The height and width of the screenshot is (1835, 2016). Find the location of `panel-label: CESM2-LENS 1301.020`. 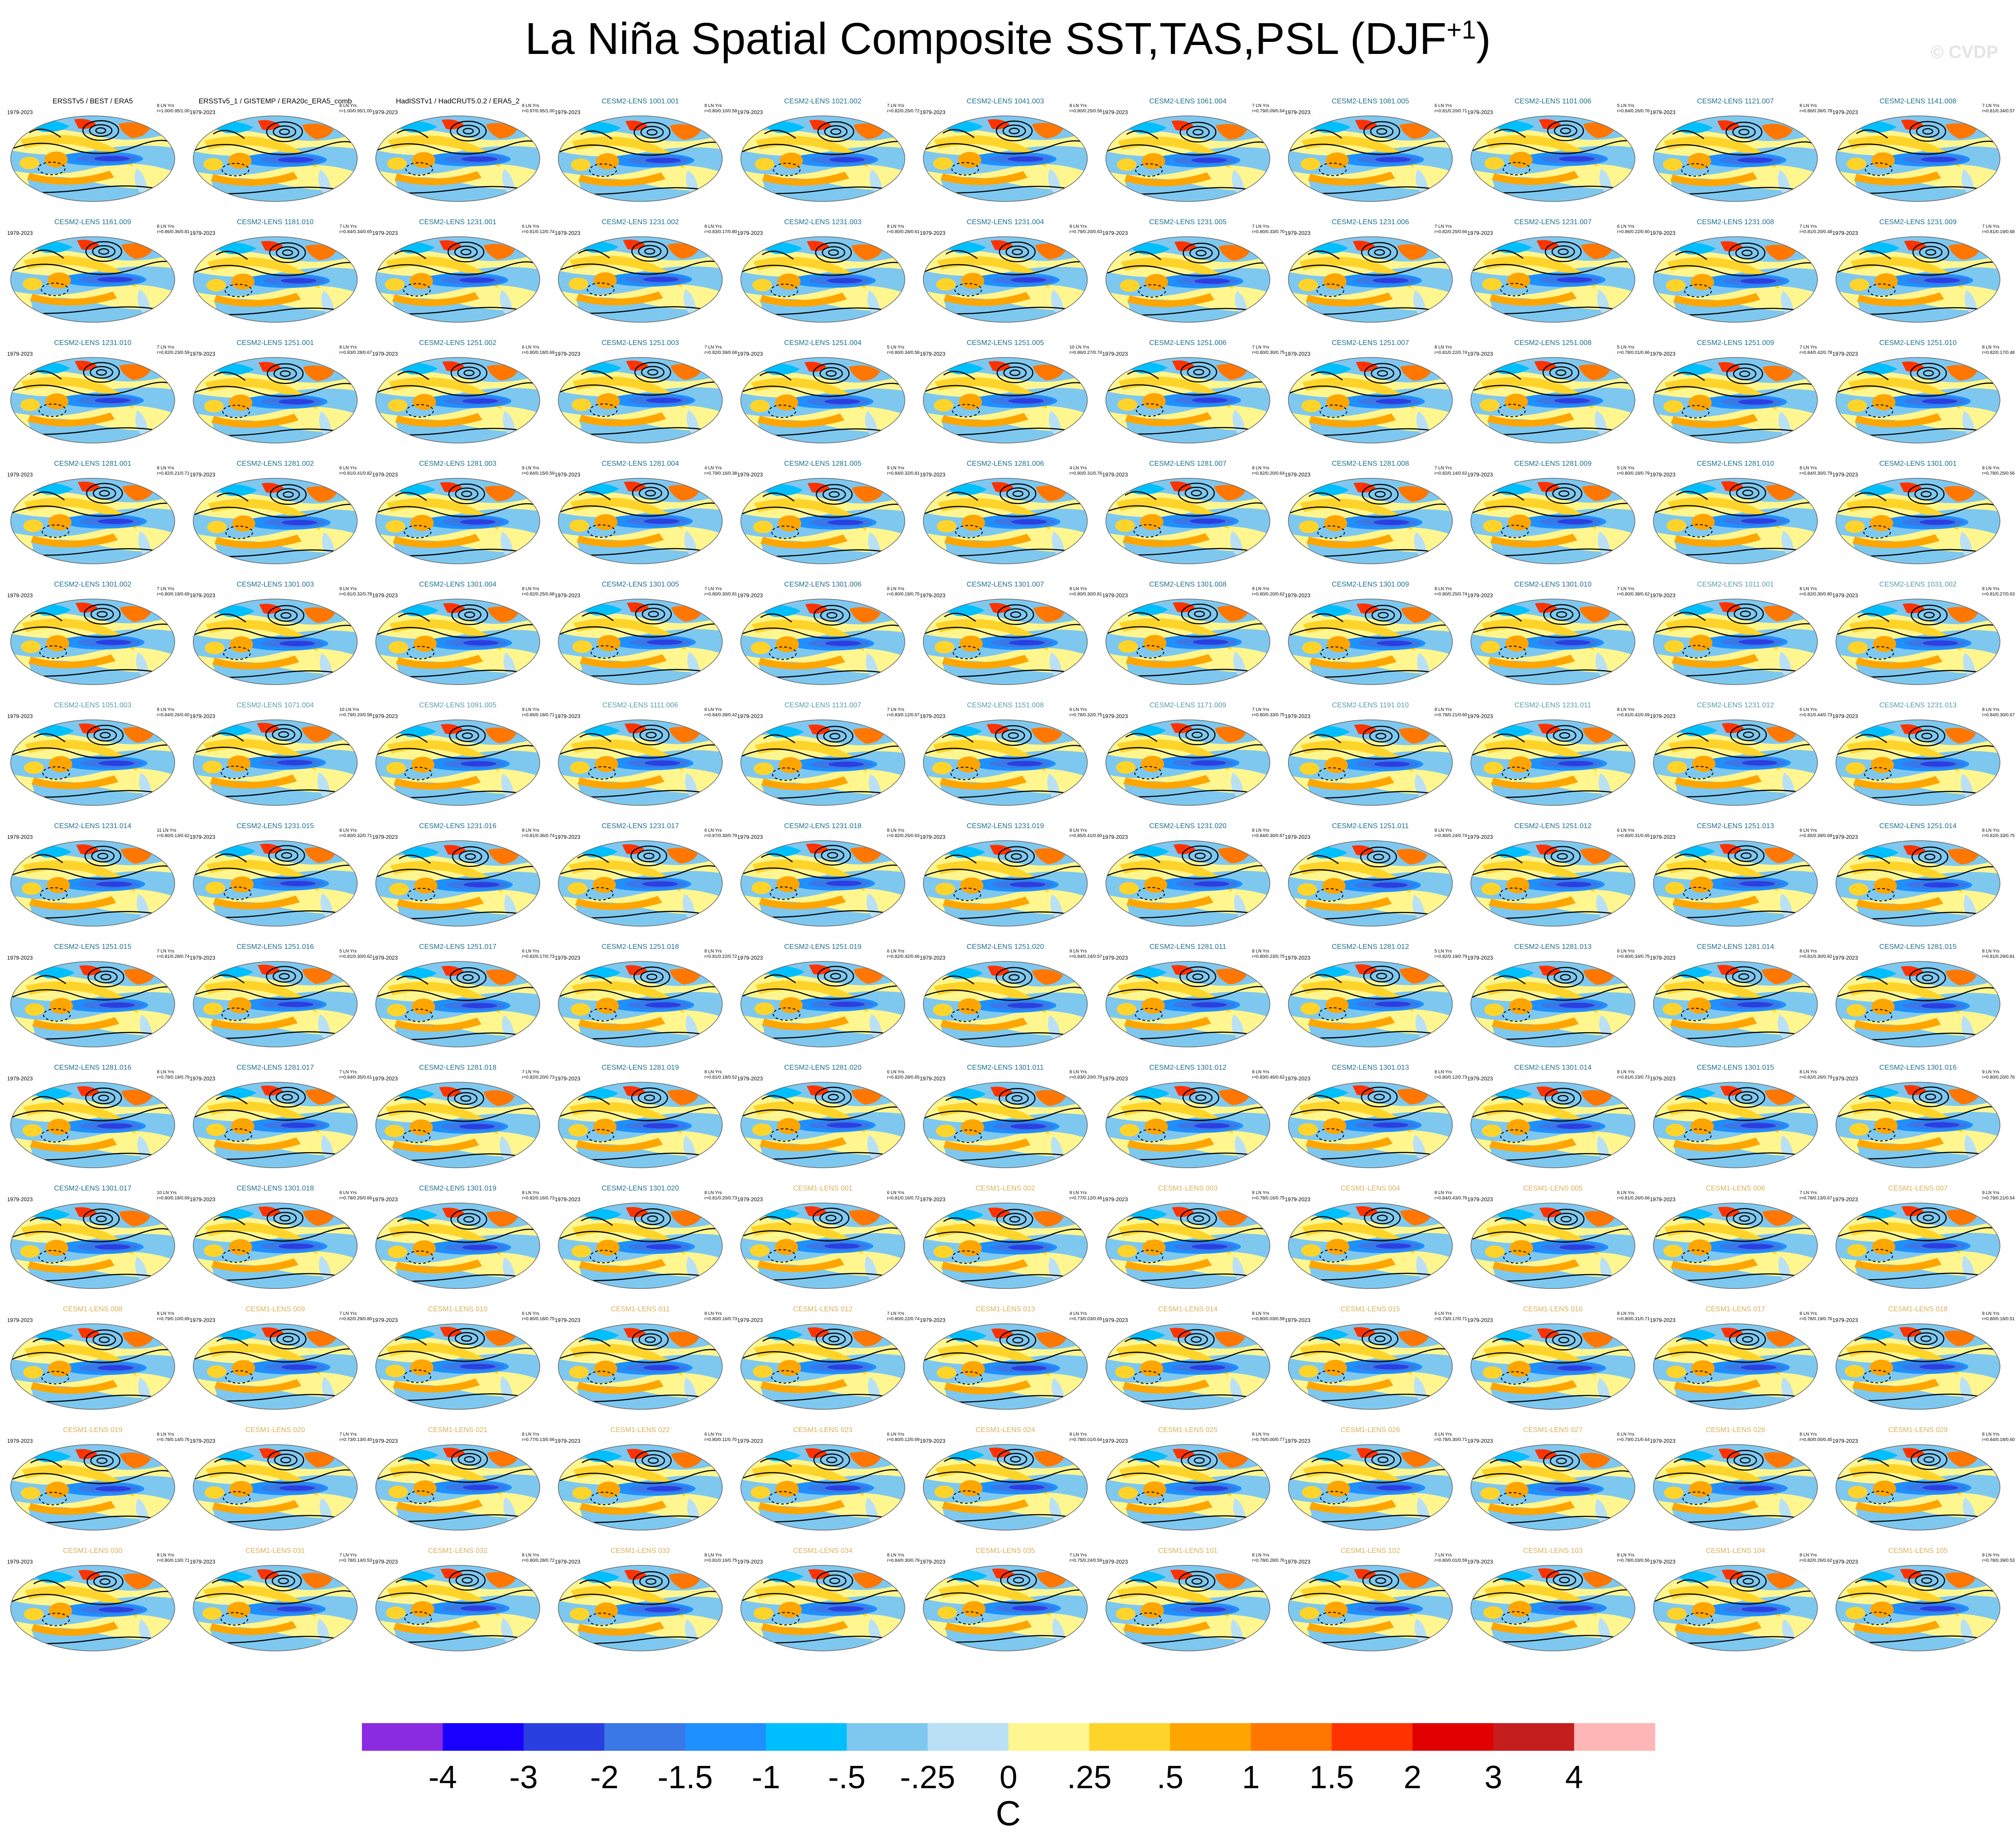

panel-label: CESM2-LENS 1301.020 is located at coordinates (640, 1188).